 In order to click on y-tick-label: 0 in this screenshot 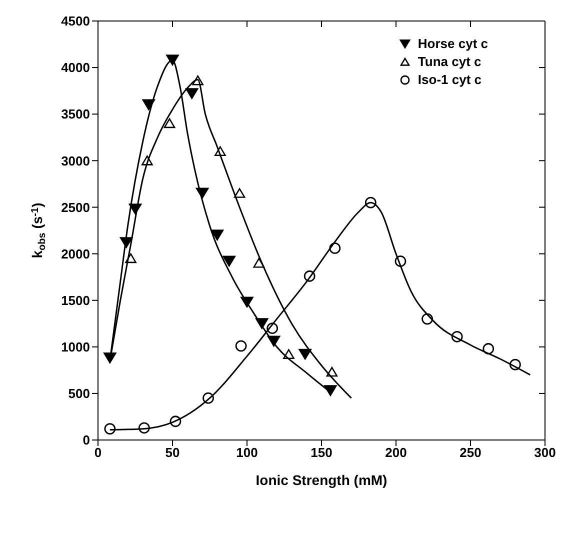, I will do `click(86, 440)`.